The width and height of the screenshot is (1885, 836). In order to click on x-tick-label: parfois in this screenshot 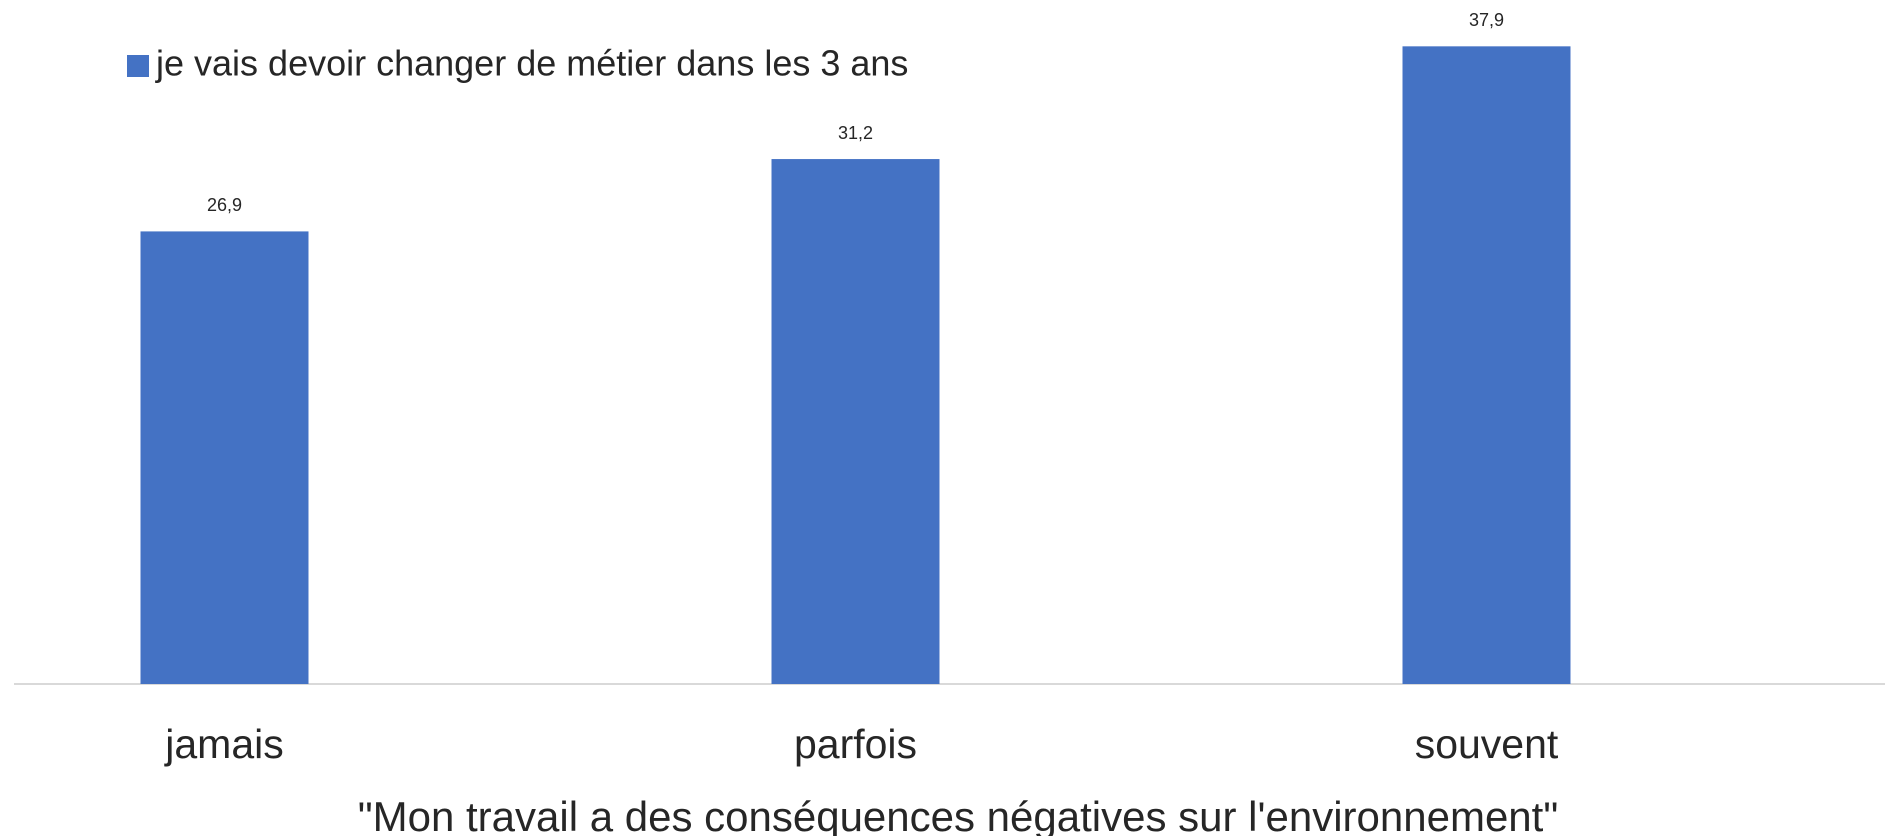, I will do `click(855, 744)`.